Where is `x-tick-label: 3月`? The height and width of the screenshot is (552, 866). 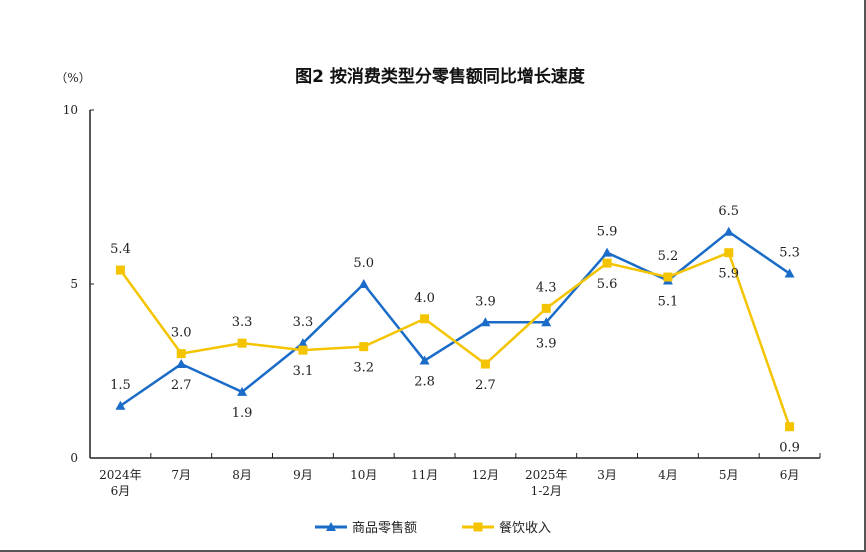
x-tick-label: 3月 is located at coordinates (607, 475).